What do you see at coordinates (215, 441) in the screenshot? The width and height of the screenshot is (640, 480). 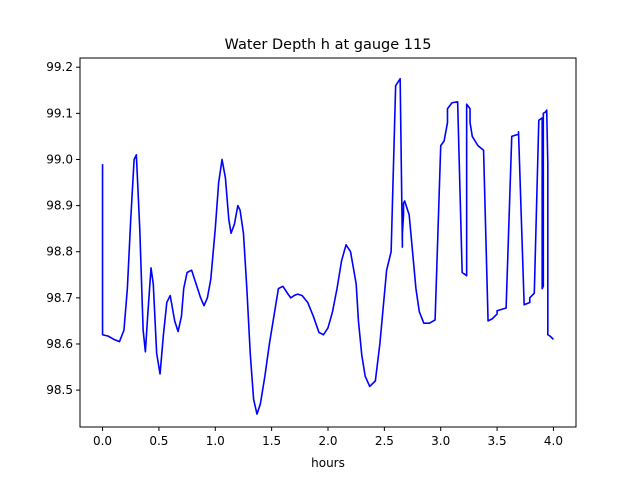 I see `x-tick-label: 1.0` at bounding box center [215, 441].